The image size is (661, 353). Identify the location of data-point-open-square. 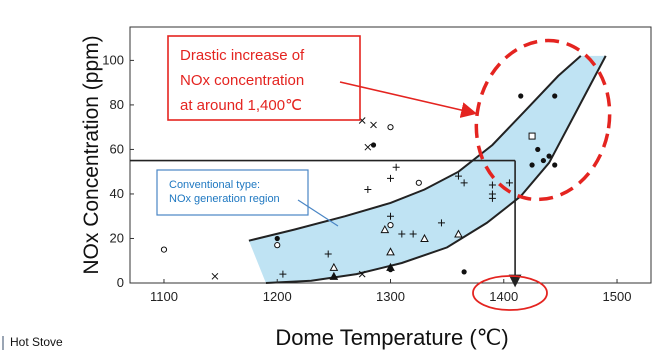
(532, 136).